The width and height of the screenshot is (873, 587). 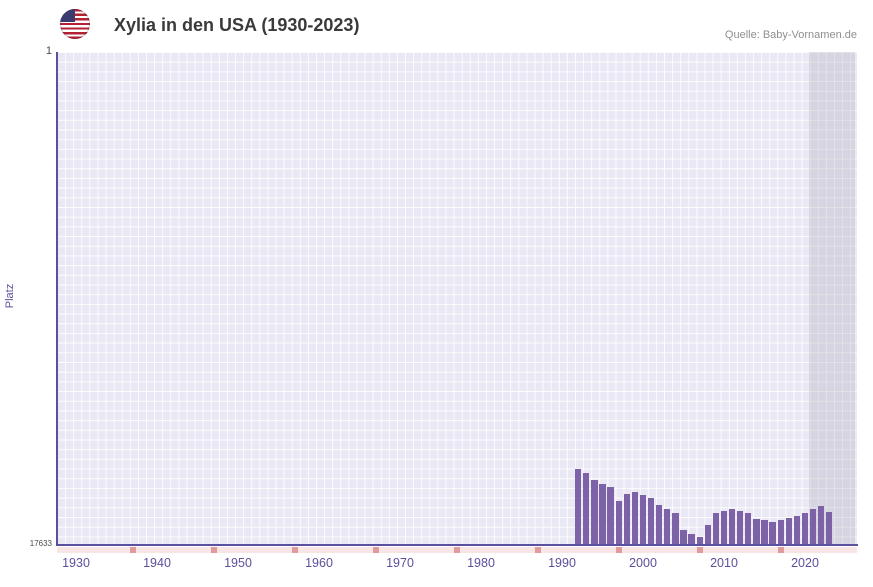 What do you see at coordinates (832, 298) in the screenshot?
I see `recent-years-band` at bounding box center [832, 298].